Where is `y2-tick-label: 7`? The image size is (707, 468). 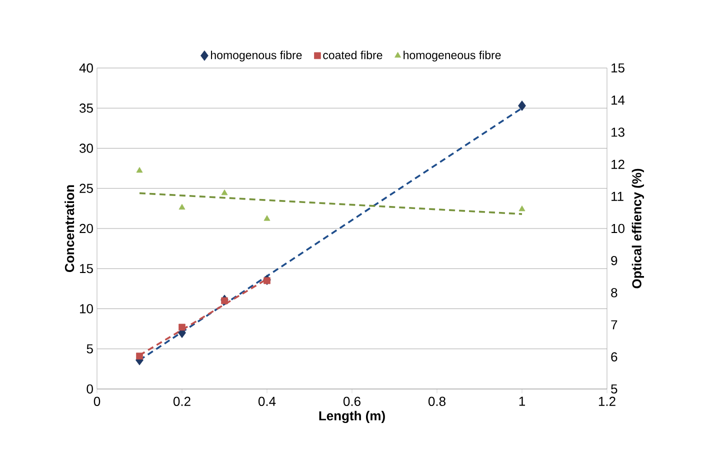
y2-tick-label: 7 is located at coordinates (614, 325).